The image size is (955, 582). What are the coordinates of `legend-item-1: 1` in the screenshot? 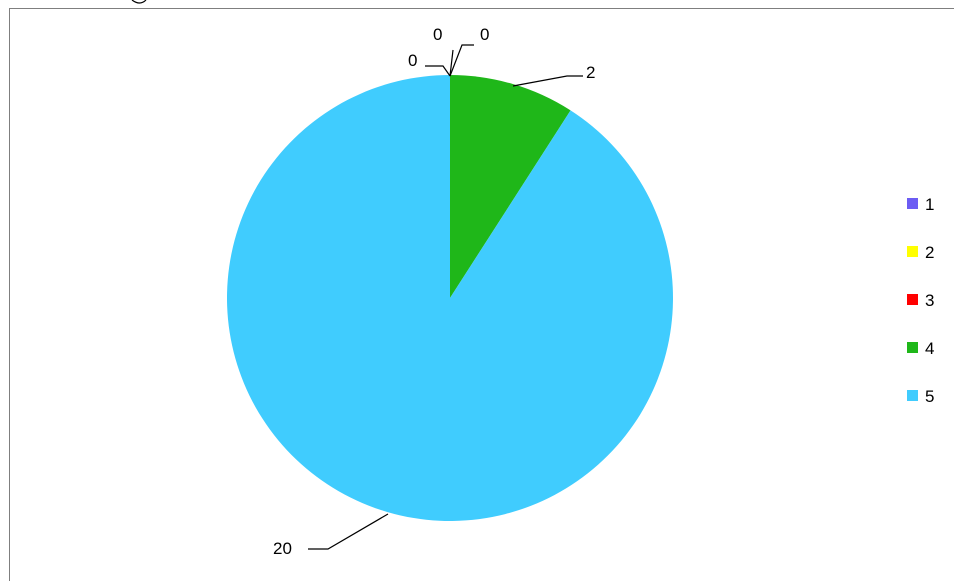 It's located at (920, 204).